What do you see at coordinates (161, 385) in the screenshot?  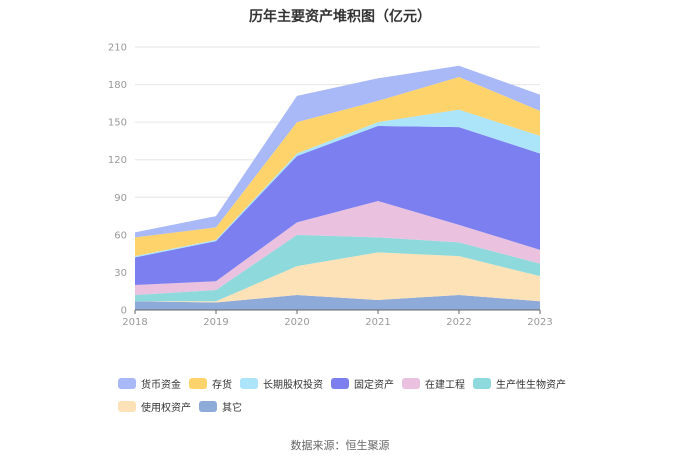 I see `legend-label: 货币资金` at bounding box center [161, 385].